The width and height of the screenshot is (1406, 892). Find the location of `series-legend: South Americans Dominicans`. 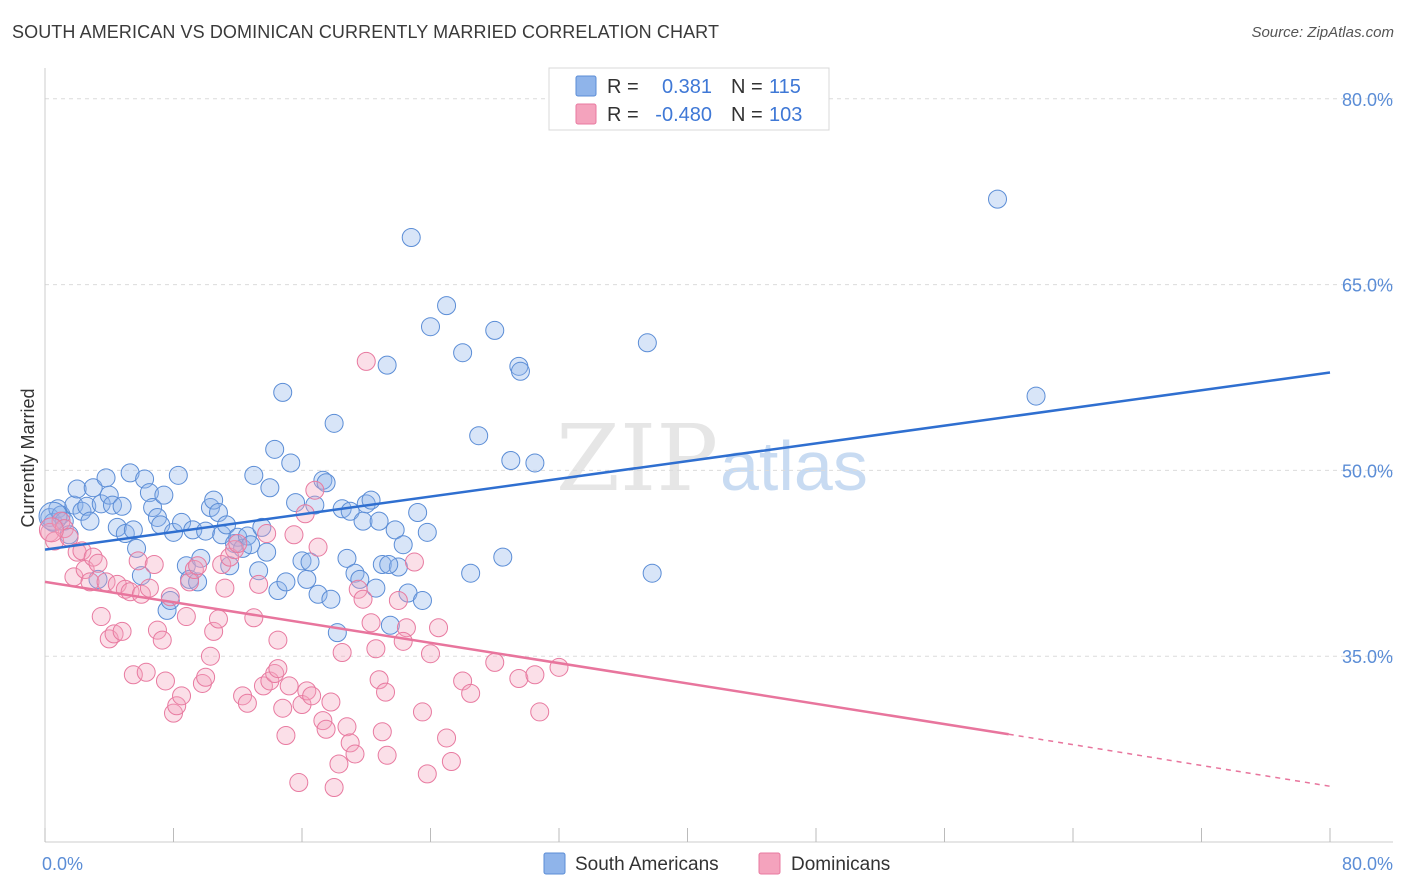

series-legend: South Americans Dominicans is located at coordinates (716, 863).